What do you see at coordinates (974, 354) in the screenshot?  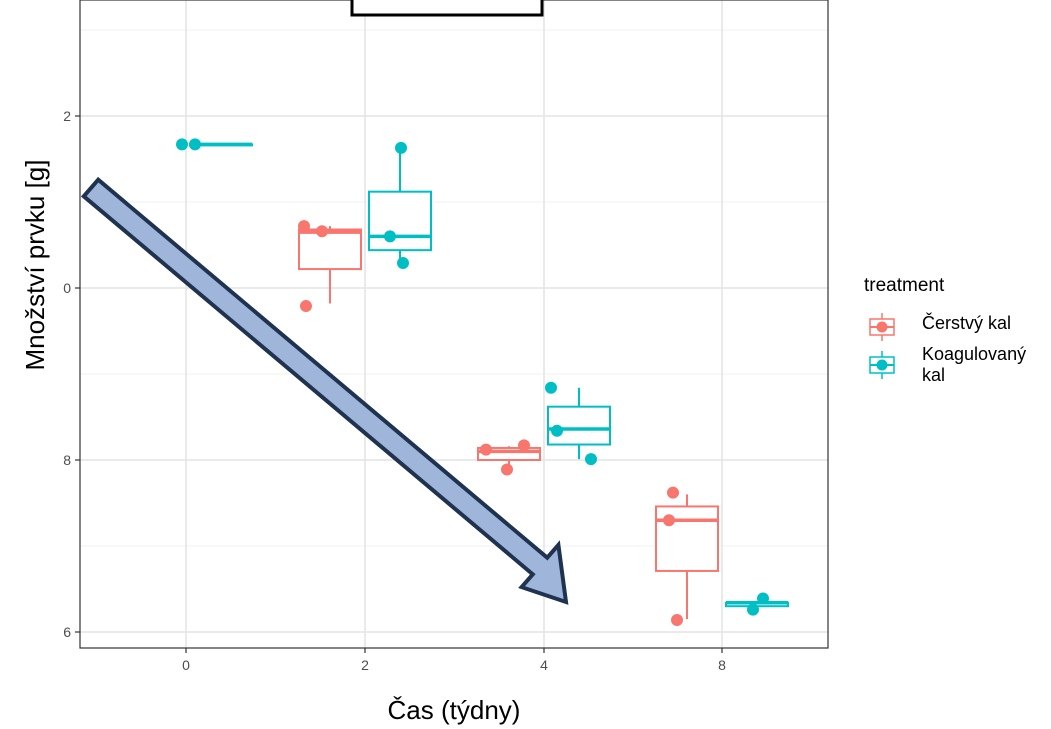 I see `legend-label: Koagulovaný` at bounding box center [974, 354].